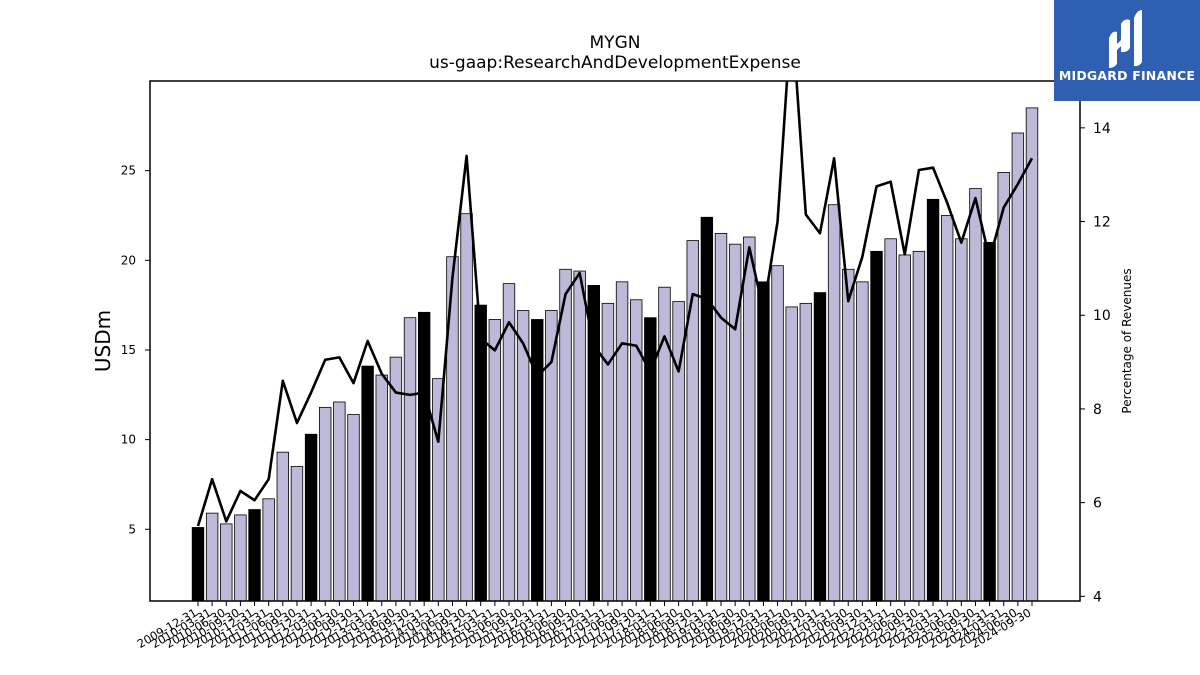  Describe the element at coordinates (615, 63) in the screenshot. I see `chart-subtitle: us-gaap:ResearchAndDevelopmentExpense` at that location.